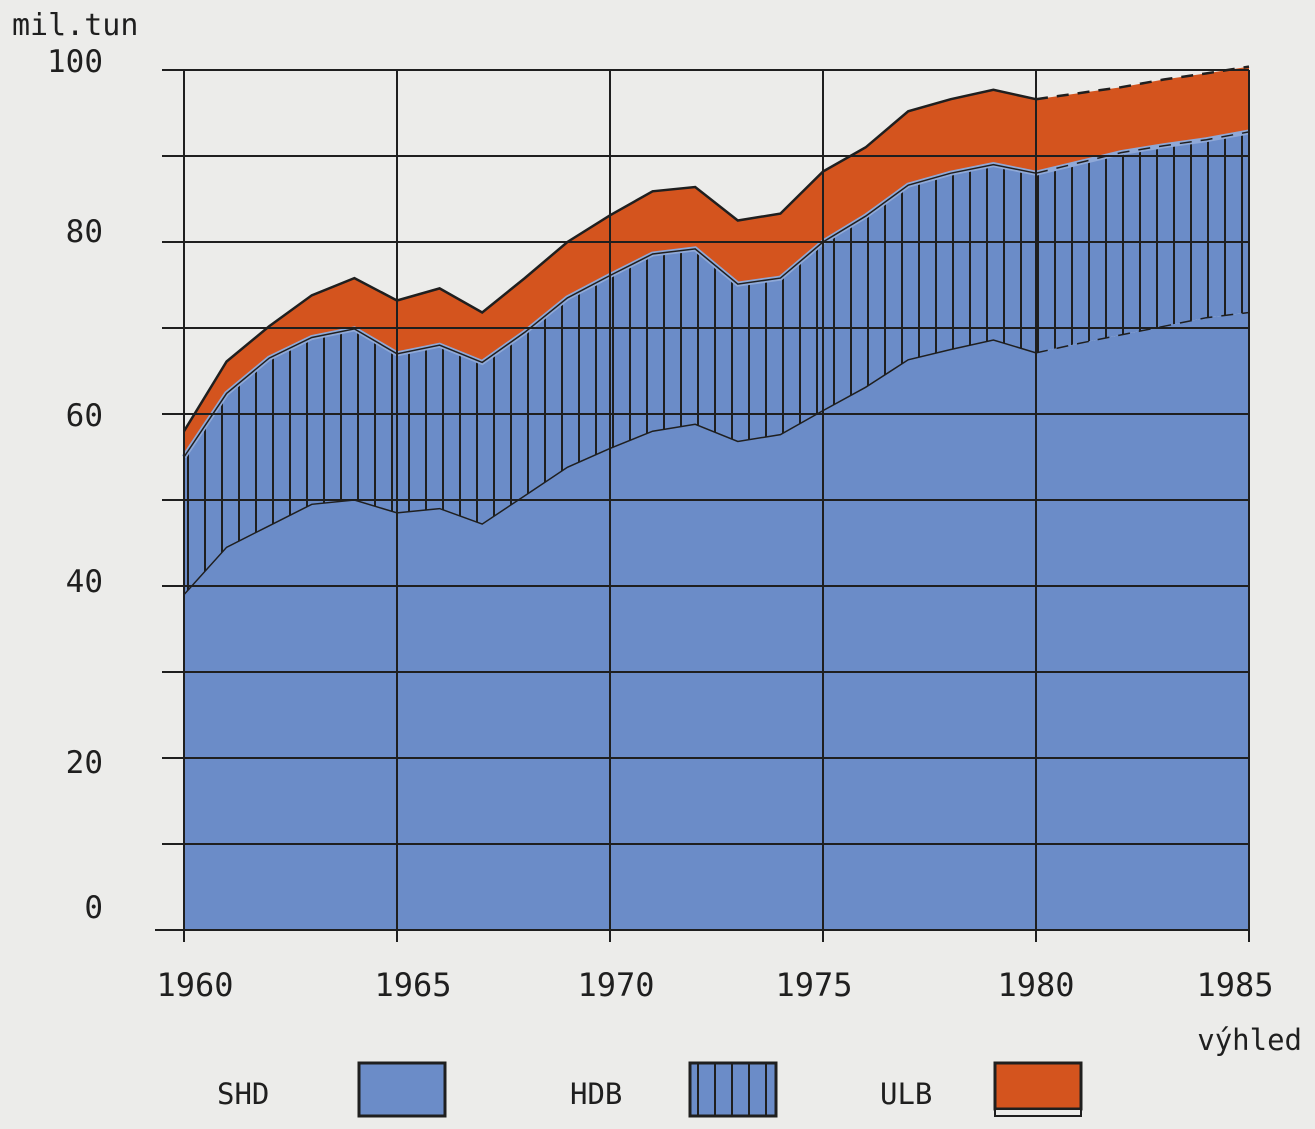 The width and height of the screenshot is (1315, 1129). Describe the element at coordinates (84, 582) in the screenshot. I see `y-tick-label-40: 40` at that location.